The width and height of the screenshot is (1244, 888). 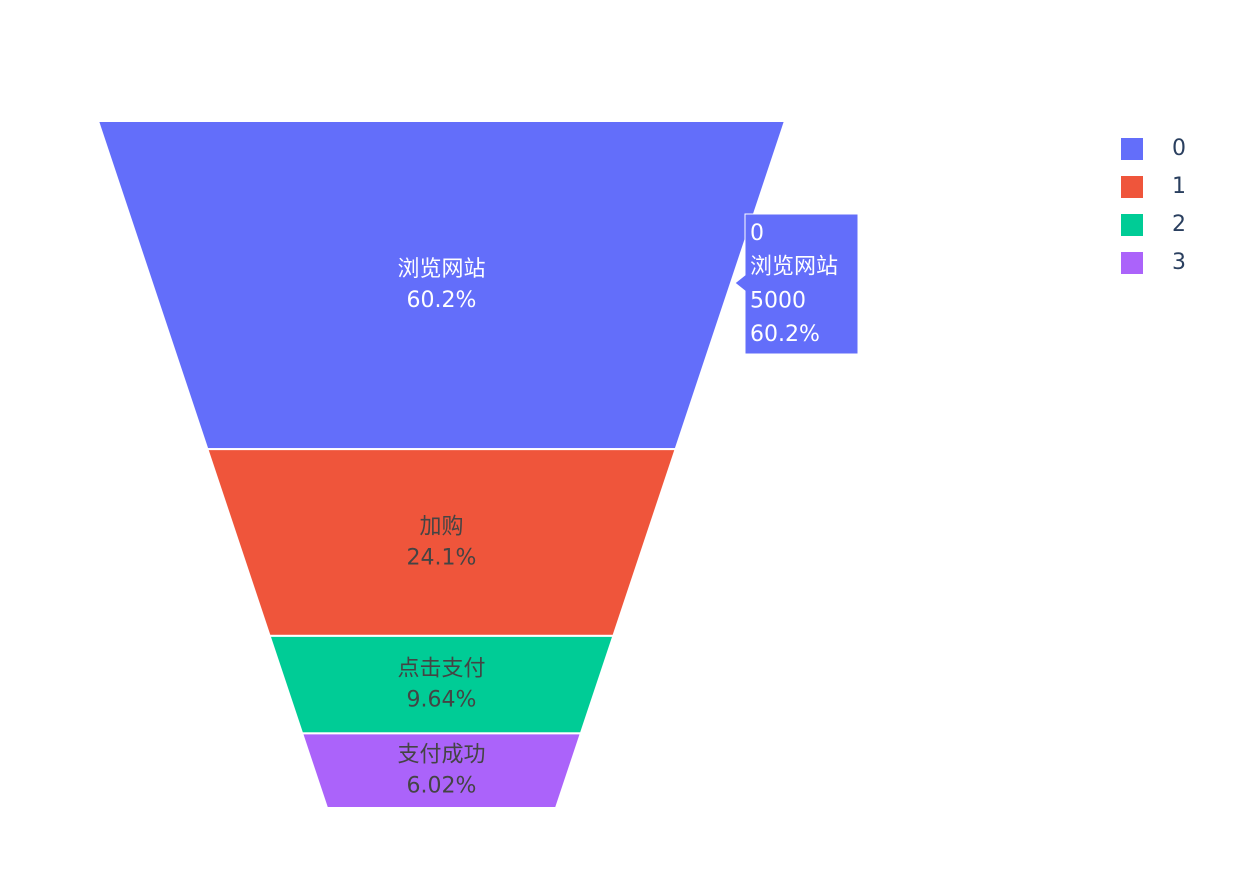 I want to click on hover-label: 0 浏览网站 5000 60.2%, so click(x=796, y=284).